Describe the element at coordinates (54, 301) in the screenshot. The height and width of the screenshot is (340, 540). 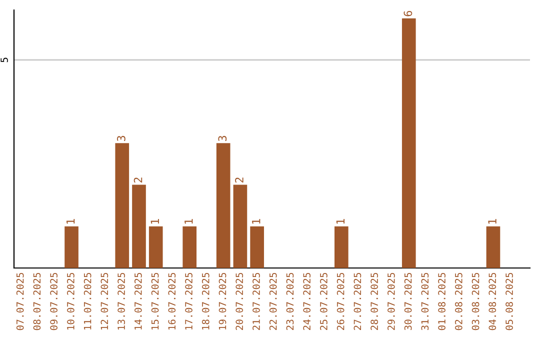
I see `x-tick-label: 09.07.2025` at that location.